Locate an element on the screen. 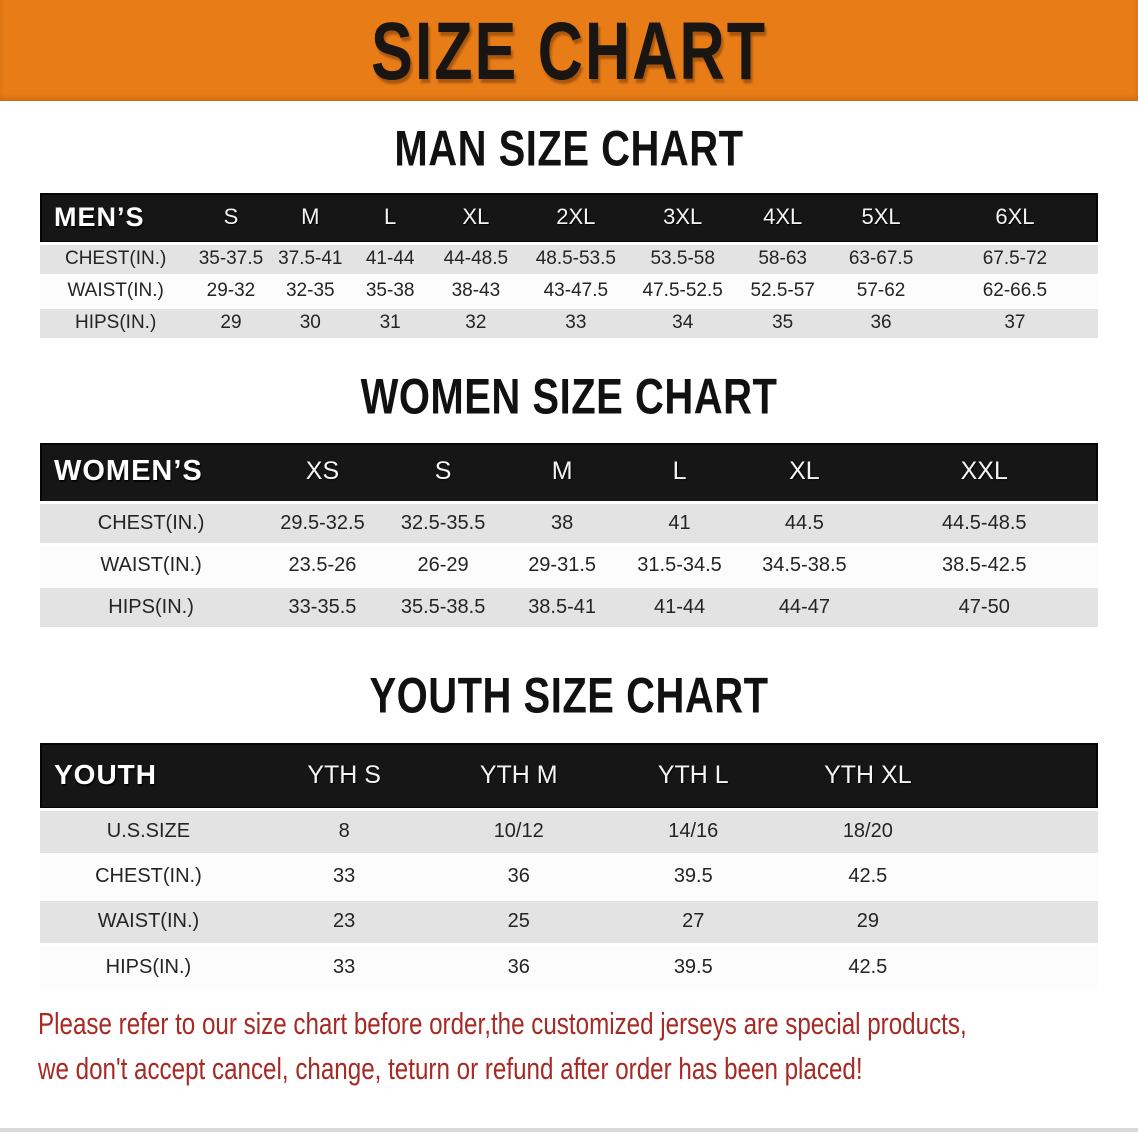  size-value: 57-62 is located at coordinates (881, 290).